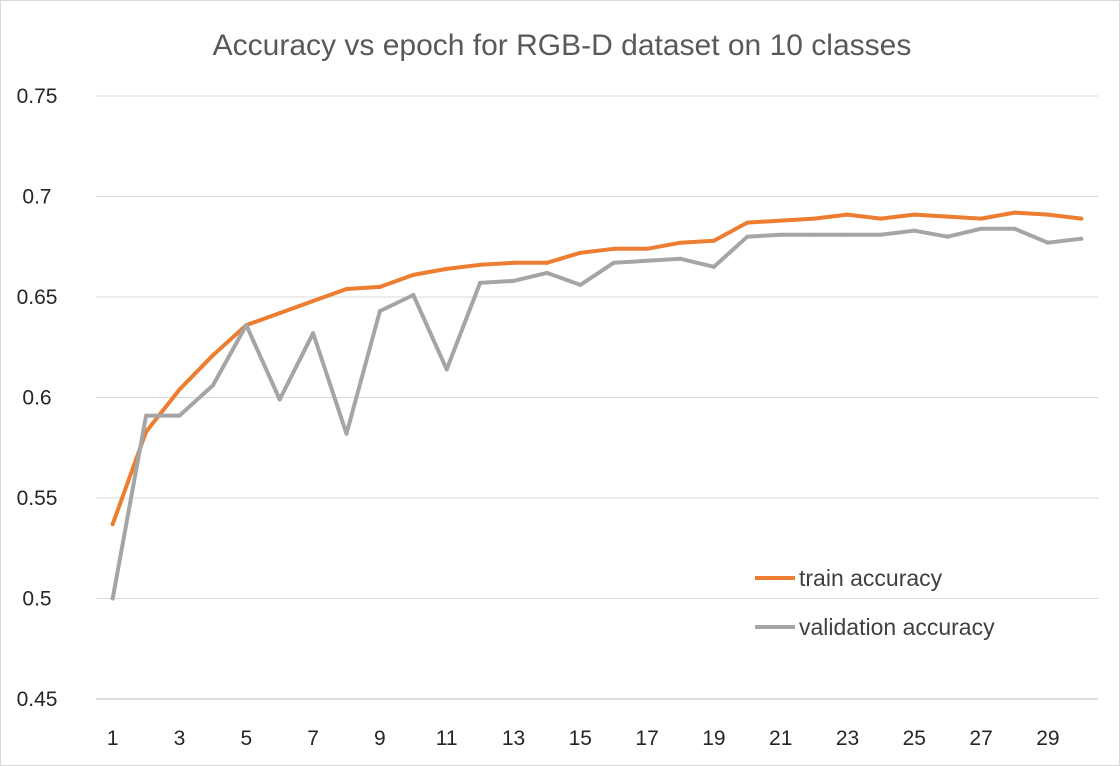 Image resolution: width=1120 pixels, height=766 pixels. What do you see at coordinates (780, 738) in the screenshot?
I see `x-tick-label-21: 21` at bounding box center [780, 738].